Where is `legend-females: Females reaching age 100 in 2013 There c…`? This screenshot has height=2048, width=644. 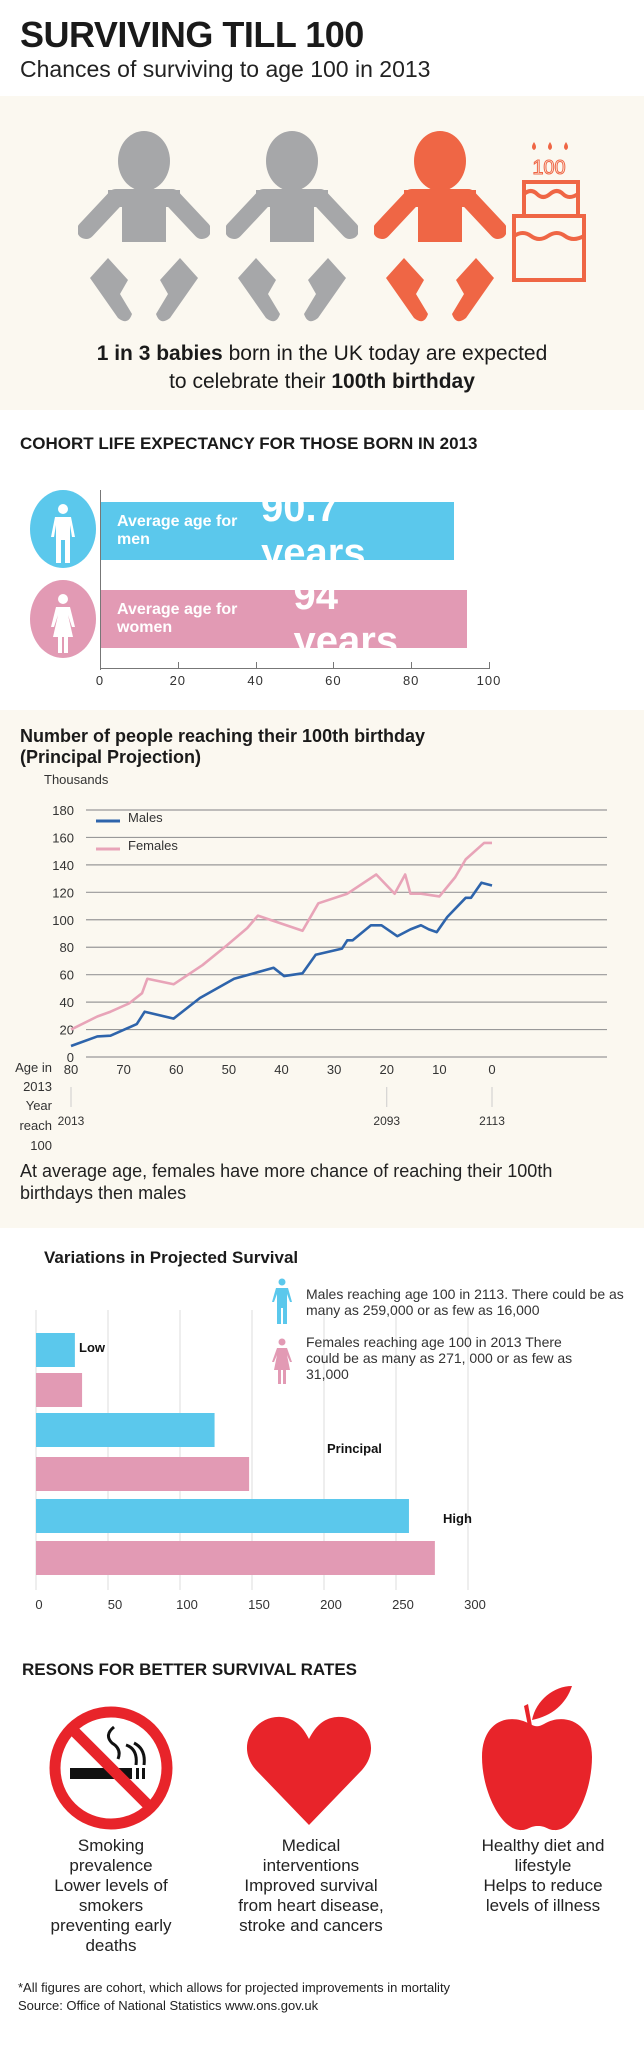 legend-females: Females reaching age 100 in 2013 There c… is located at coordinates (439, 1358).